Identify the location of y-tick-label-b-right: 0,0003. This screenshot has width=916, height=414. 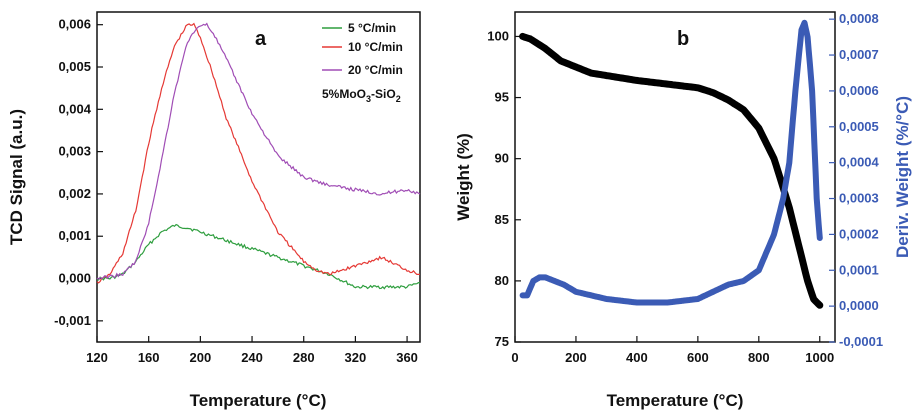
(859, 198).